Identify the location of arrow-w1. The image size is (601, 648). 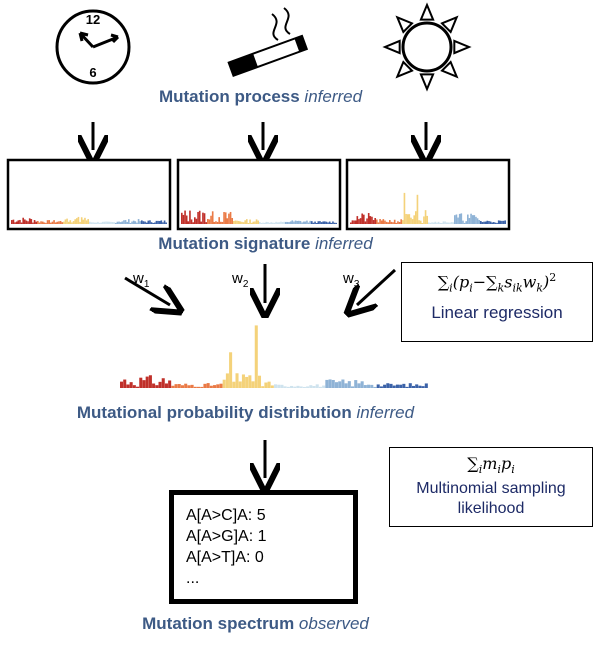
(147, 290).